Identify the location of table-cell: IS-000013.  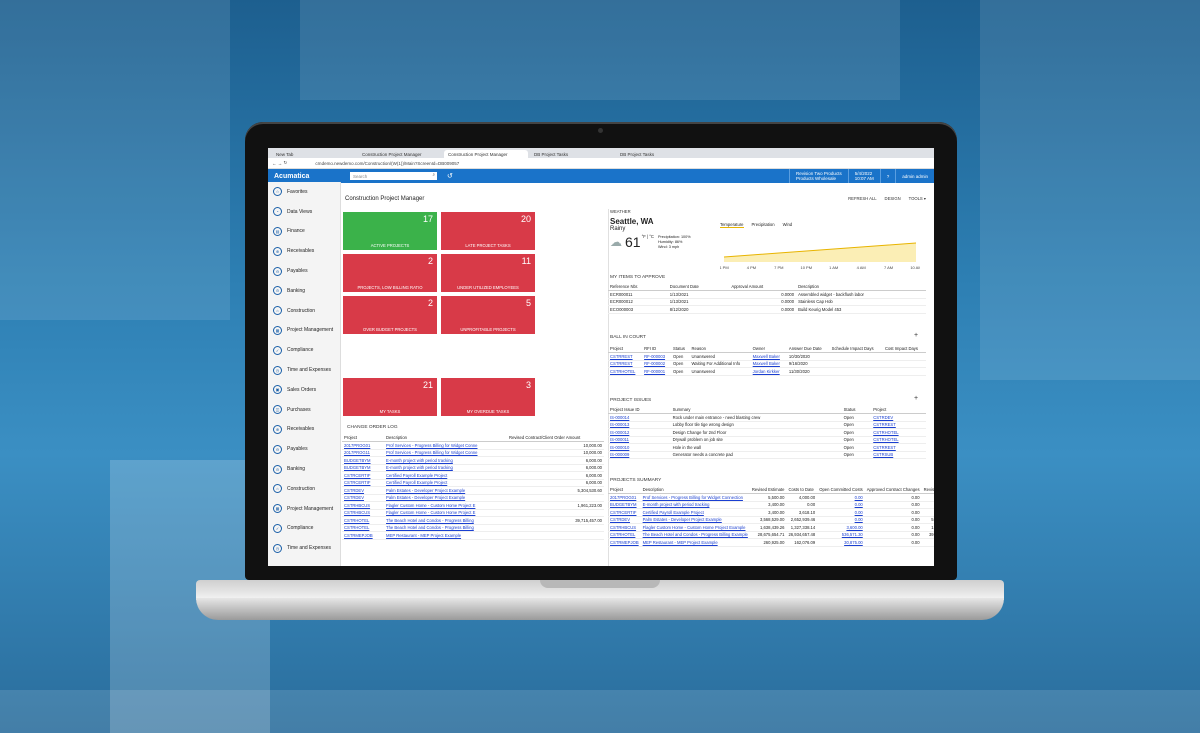
(639, 425).